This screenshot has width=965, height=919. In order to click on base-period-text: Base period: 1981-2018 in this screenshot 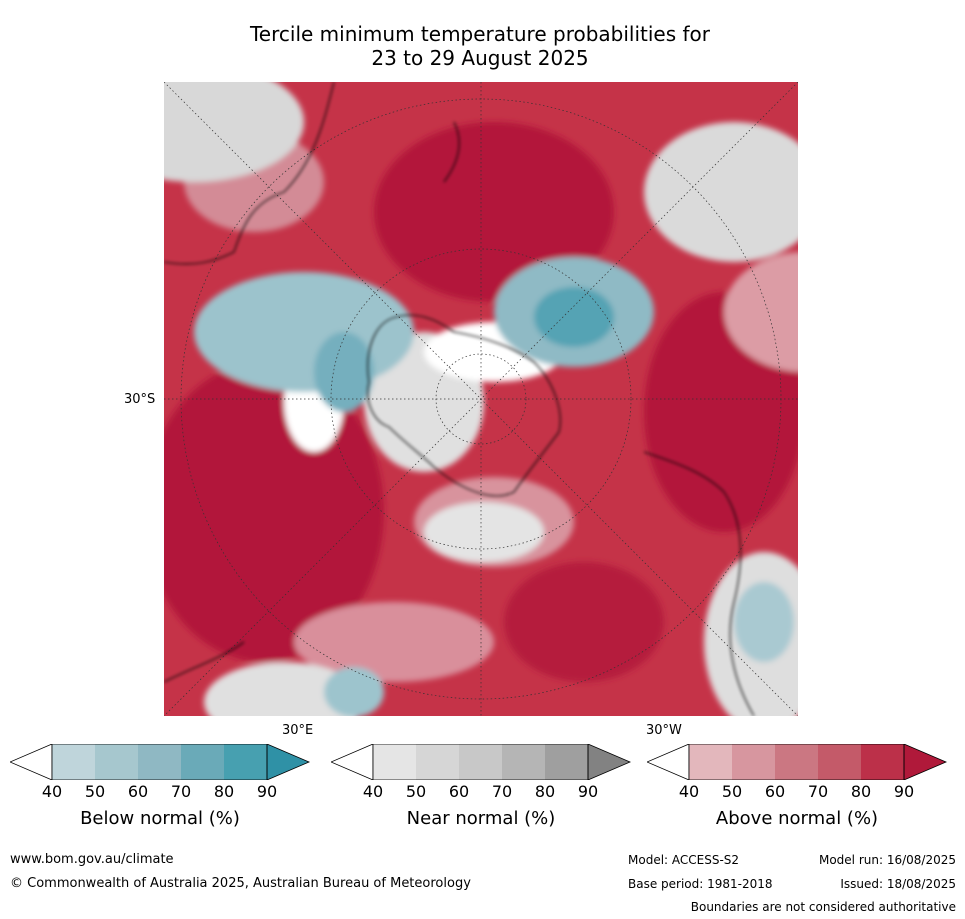, I will do `click(700, 884)`.